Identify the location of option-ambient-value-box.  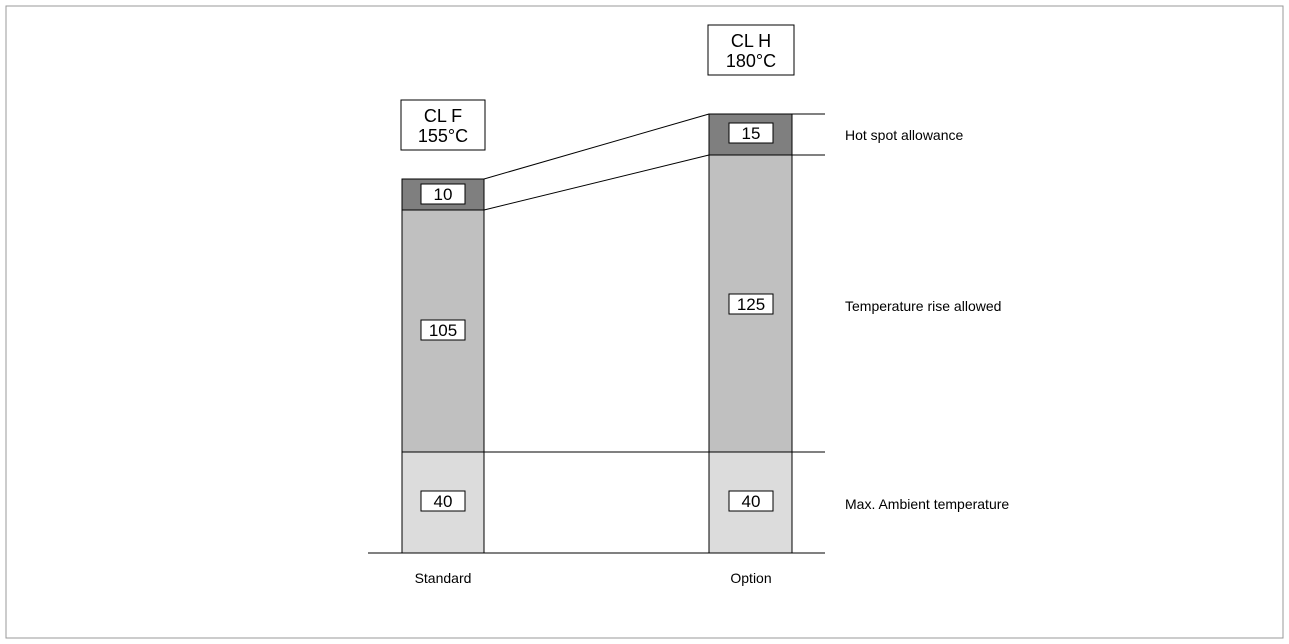
(751, 501).